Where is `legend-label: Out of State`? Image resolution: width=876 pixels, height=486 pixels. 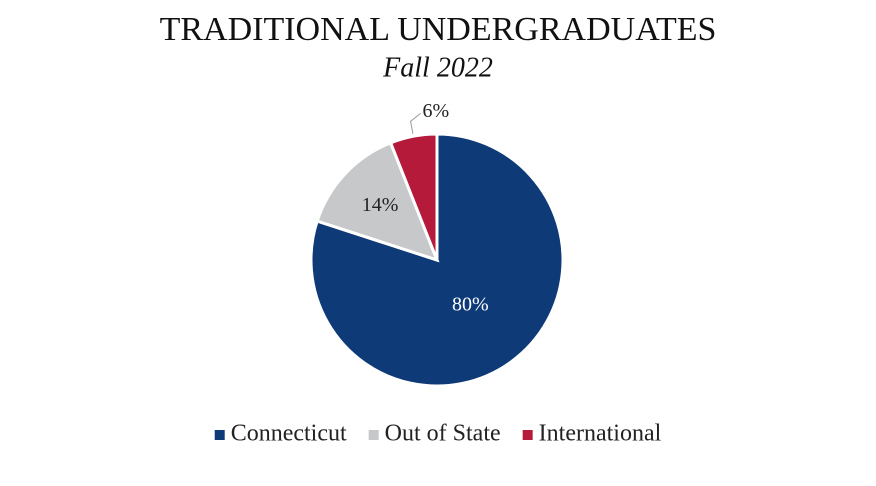
legend-label: Out of State is located at coordinates (443, 434).